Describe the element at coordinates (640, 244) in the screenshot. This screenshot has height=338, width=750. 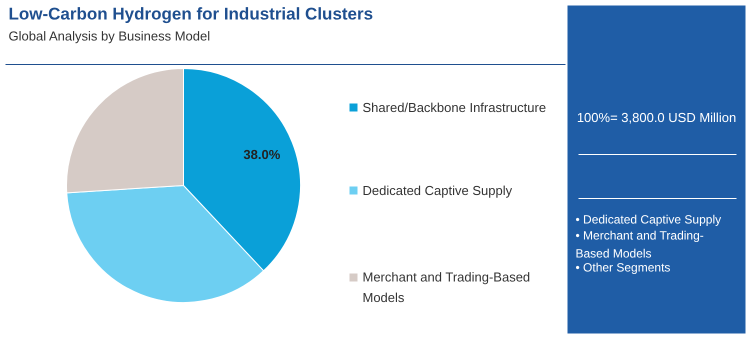
I see `text: • Merchant and Trading-Based Models` at that location.